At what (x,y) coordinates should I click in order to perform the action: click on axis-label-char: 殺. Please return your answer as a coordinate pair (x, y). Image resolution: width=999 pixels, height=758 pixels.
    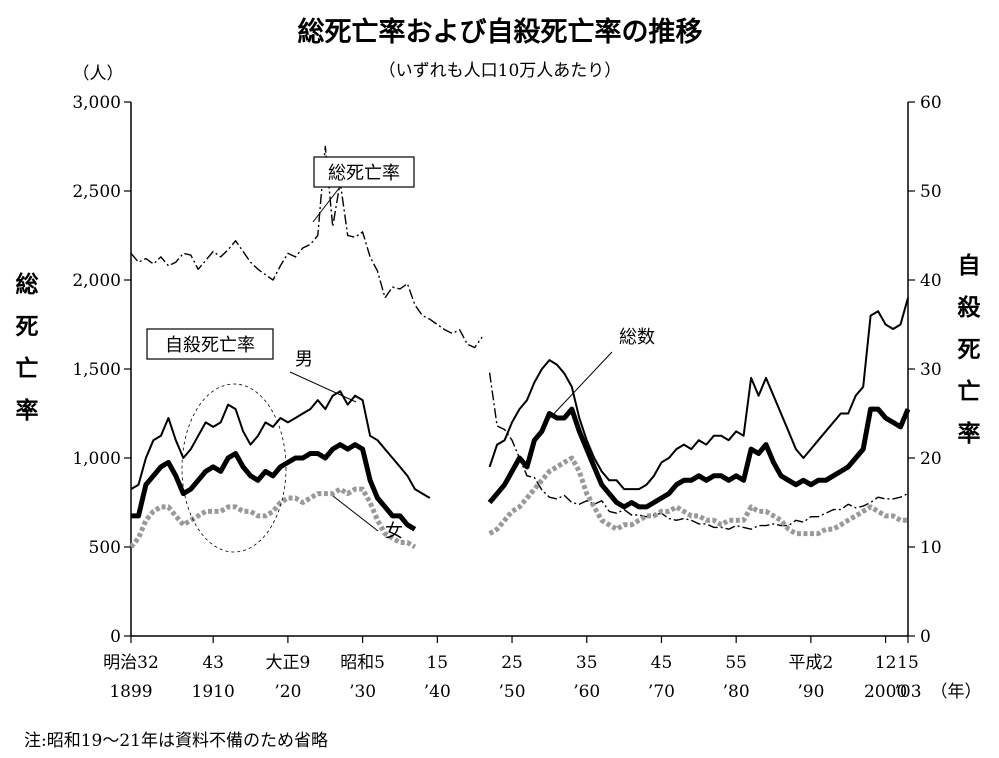
    Looking at the image, I should click on (970, 307).